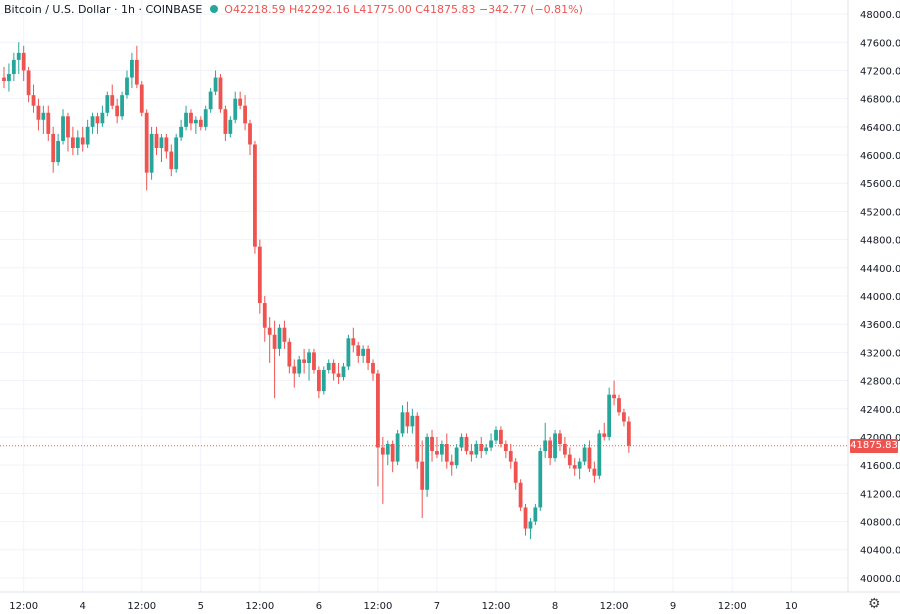  What do you see at coordinates (880, 128) in the screenshot?
I see `price-tick-label: 46400.00` at bounding box center [880, 128].